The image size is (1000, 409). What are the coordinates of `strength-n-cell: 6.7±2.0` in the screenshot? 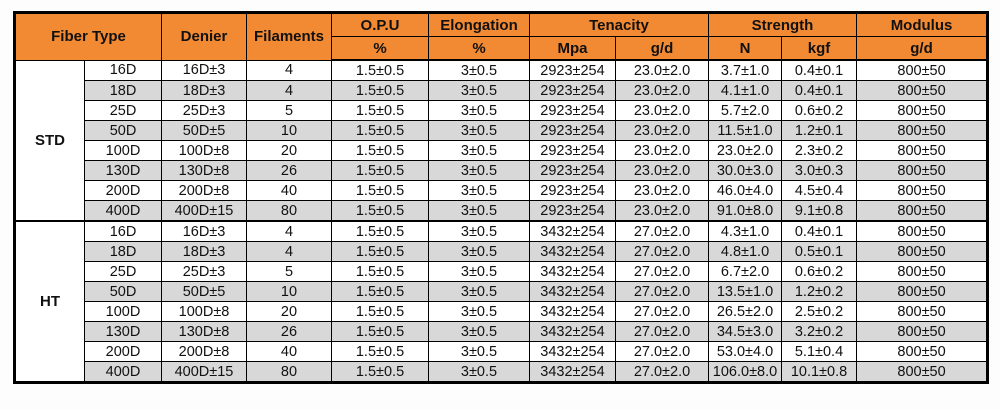 It's located at (745, 271).